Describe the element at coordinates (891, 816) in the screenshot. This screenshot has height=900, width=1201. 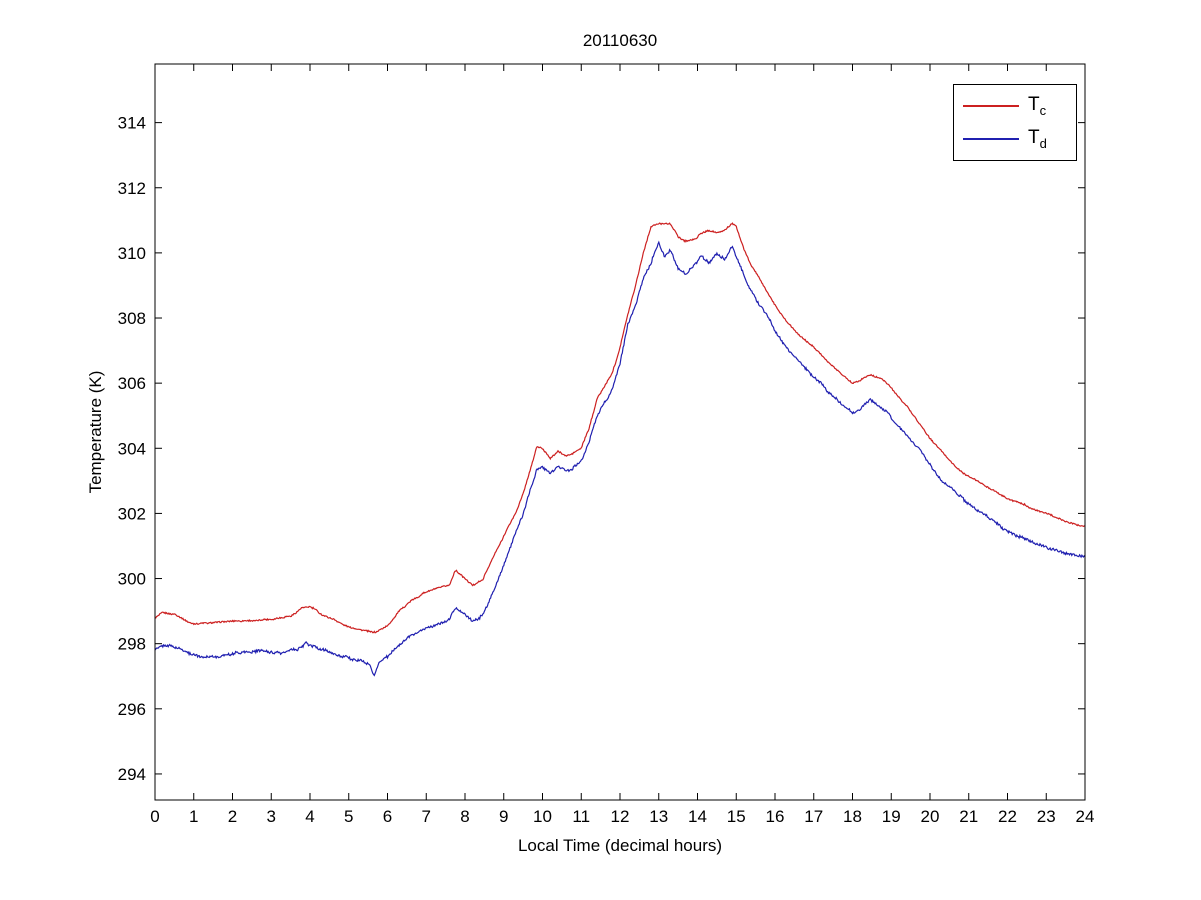
I see `x-tick-label: 19` at that location.